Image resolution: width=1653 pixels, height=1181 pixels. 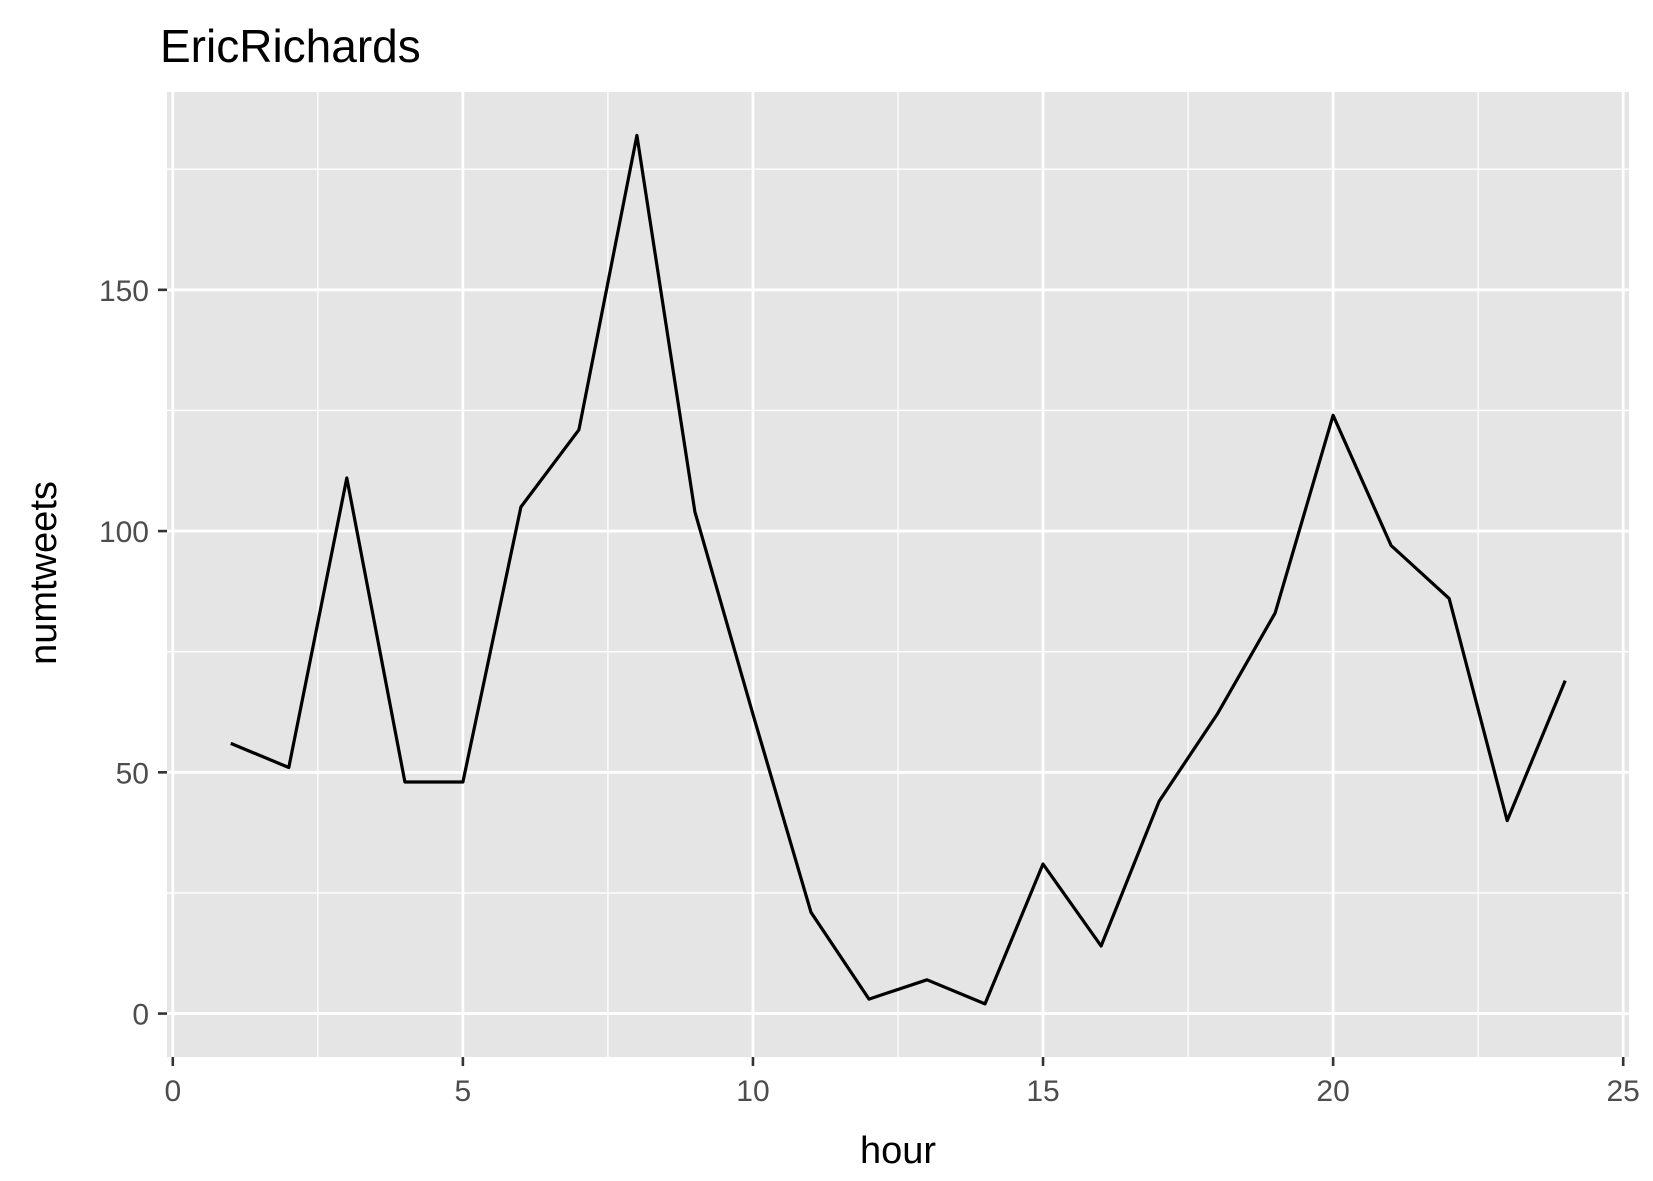 I want to click on x-axis-title: hour, so click(x=898, y=1151).